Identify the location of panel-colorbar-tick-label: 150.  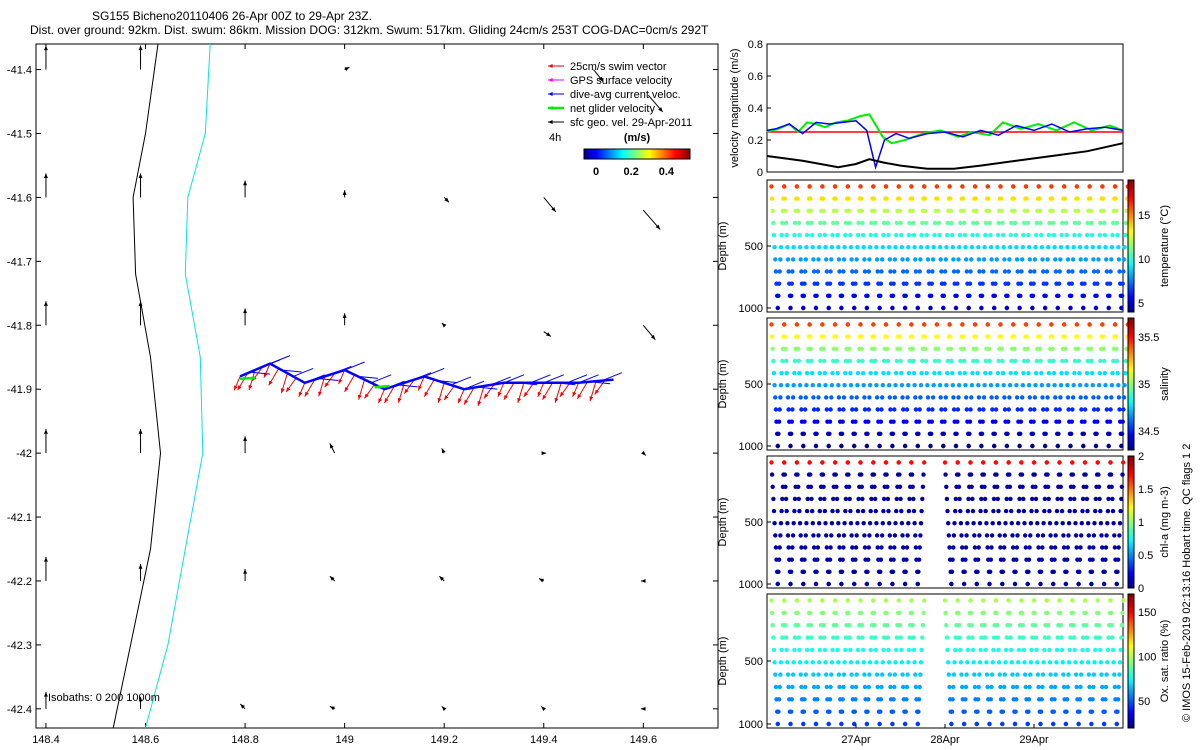
(1147, 613).